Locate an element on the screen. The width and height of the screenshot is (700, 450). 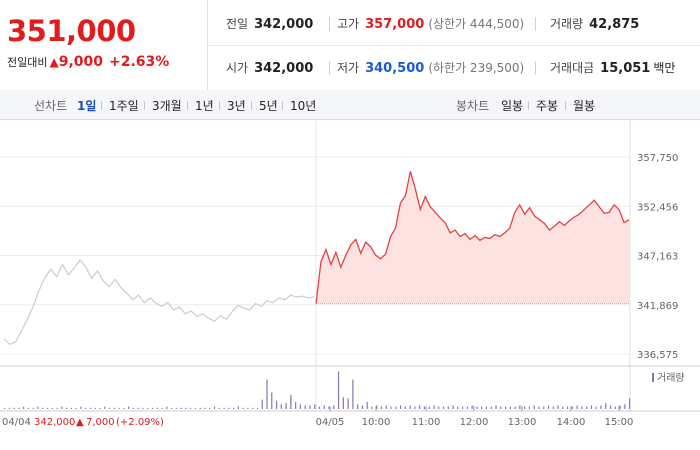
stat-high: 고가 357,000 (상한가 444,500) is located at coordinates (430, 23).